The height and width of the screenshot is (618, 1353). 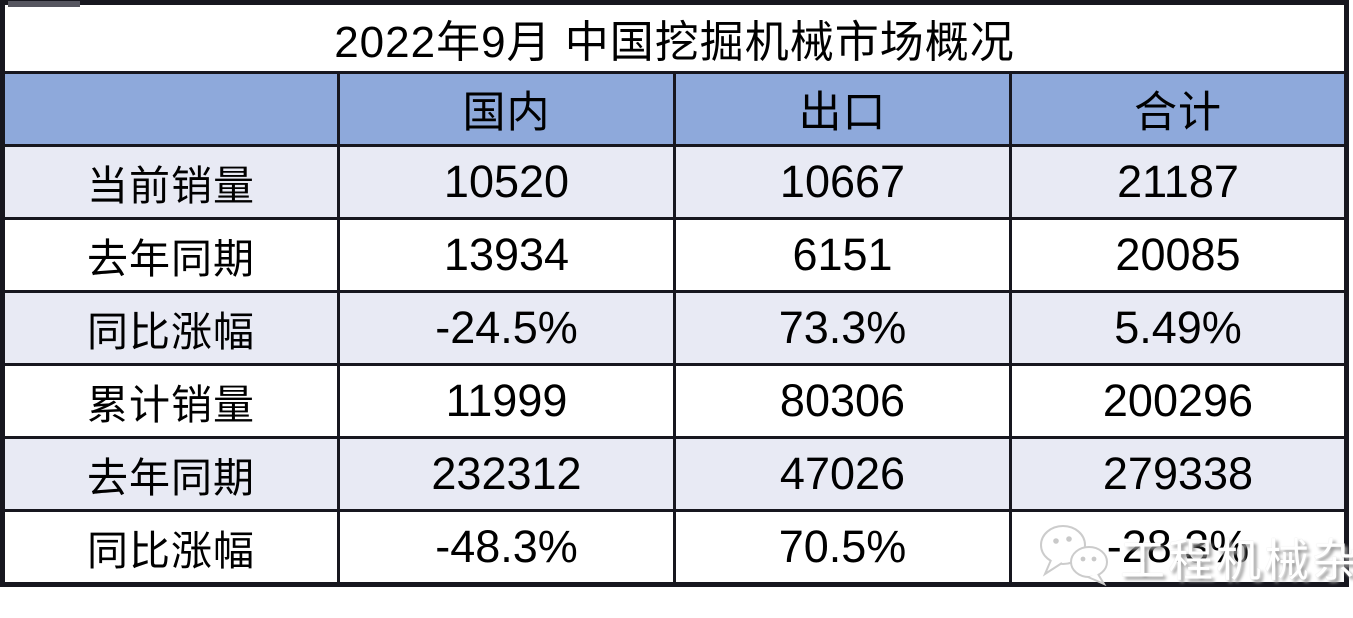 I want to click on table-row-last-year-cumulative: 去年同期 232312 47026 279338, so click(x=674, y=474).